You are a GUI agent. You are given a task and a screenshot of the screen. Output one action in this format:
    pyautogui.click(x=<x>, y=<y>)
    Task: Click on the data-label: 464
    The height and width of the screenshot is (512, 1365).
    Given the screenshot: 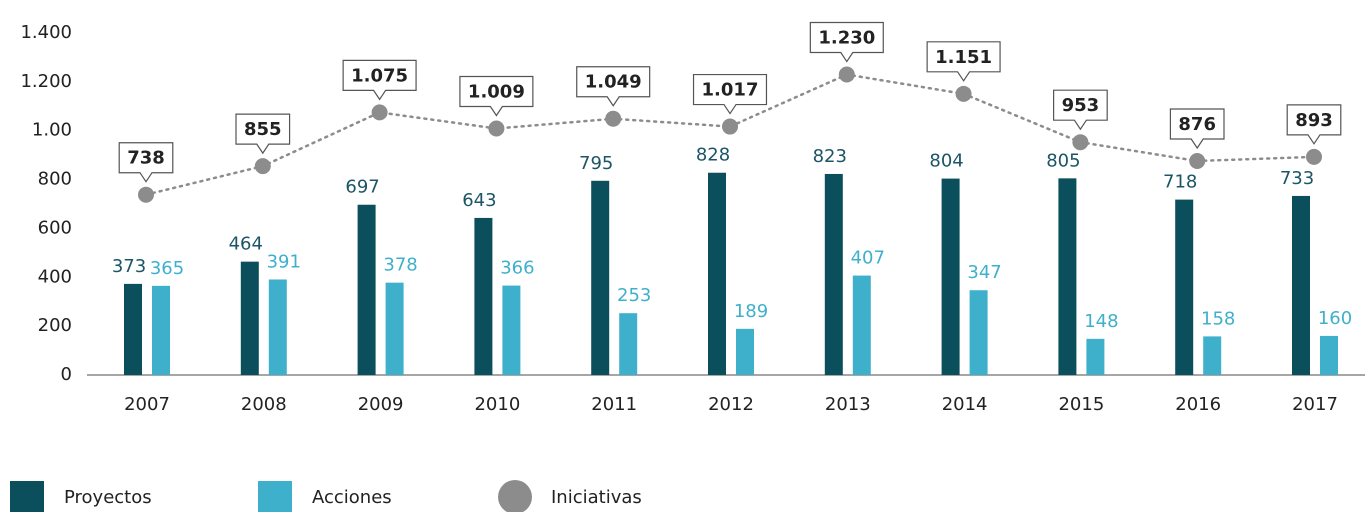 What is the action you would take?
    pyautogui.click(x=246, y=244)
    